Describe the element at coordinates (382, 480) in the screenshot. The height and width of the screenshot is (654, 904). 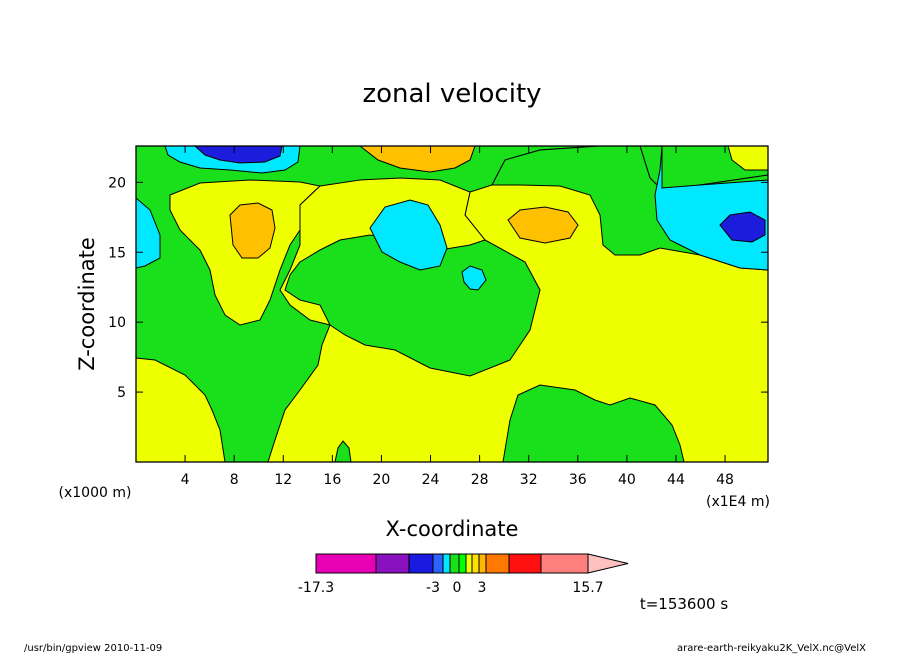
I see `x-tick-label: 20` at that location.